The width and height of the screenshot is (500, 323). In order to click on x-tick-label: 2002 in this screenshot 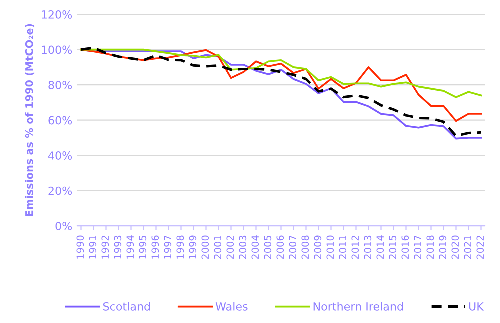, I will do `click(230, 248)`.